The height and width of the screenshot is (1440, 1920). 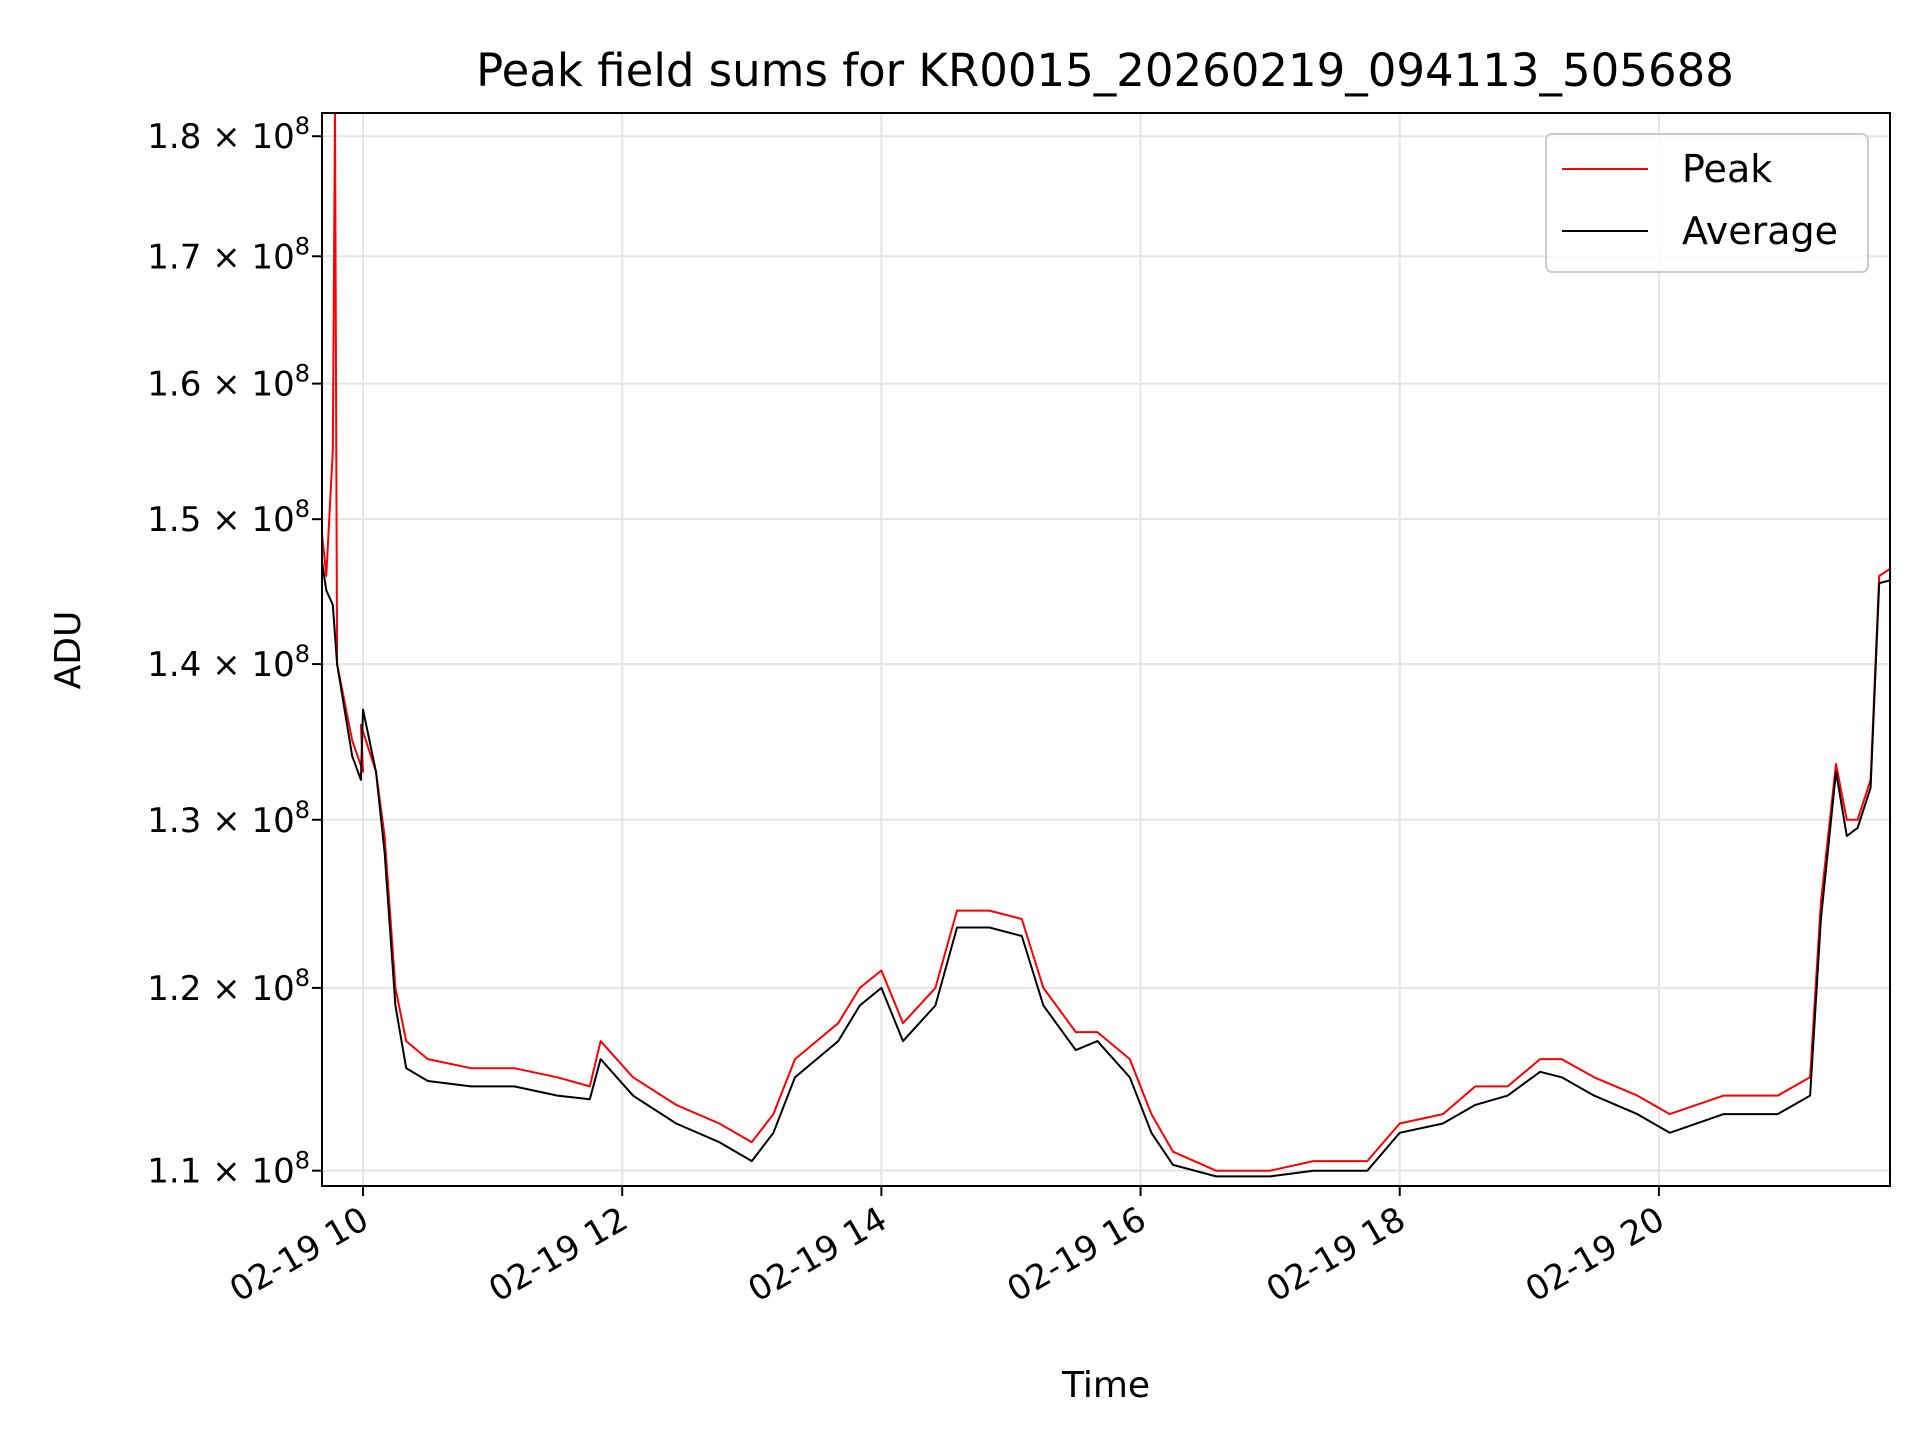 What do you see at coordinates (1727, 169) in the screenshot?
I see `legend-label-peak: Peak` at bounding box center [1727, 169].